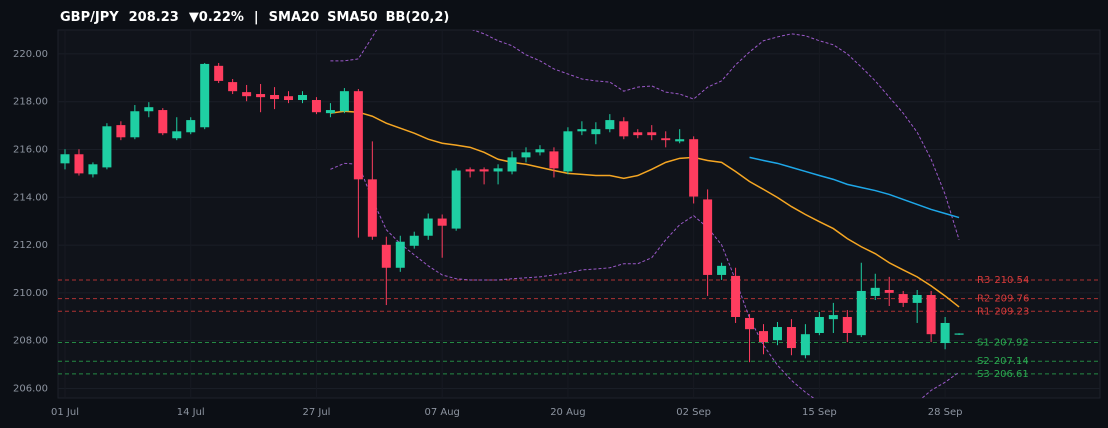 This screenshot has width=1108, height=428. I want to click on last-price: 208.23, so click(154, 17).